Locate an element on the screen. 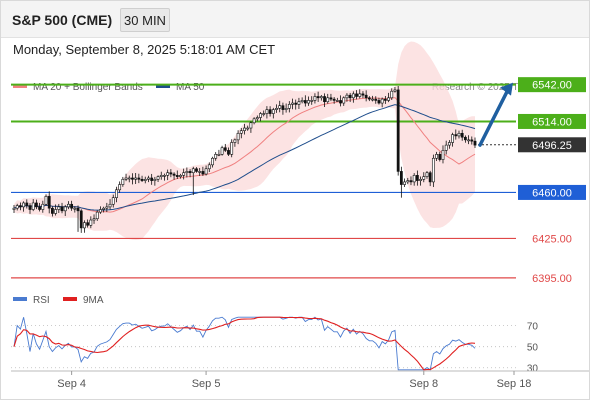 This screenshot has height=400, width=590. ma20-legend-label: MA 20 + Bollinger Bands is located at coordinates (88, 87).